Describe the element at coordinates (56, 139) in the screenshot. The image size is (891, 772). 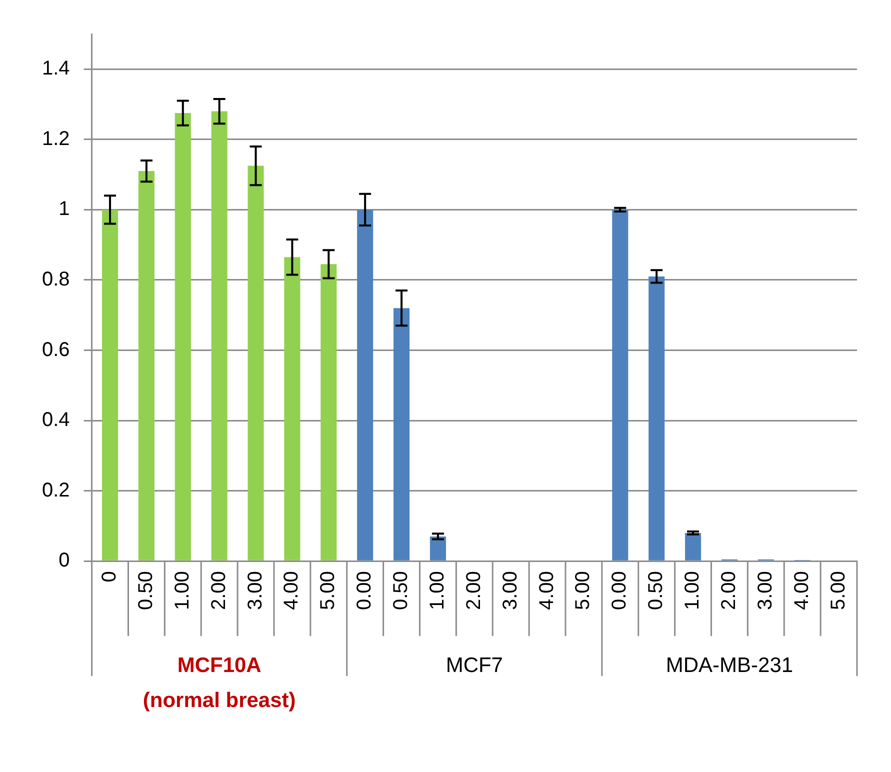
I see `y-tick-label: 1.2` at that location.